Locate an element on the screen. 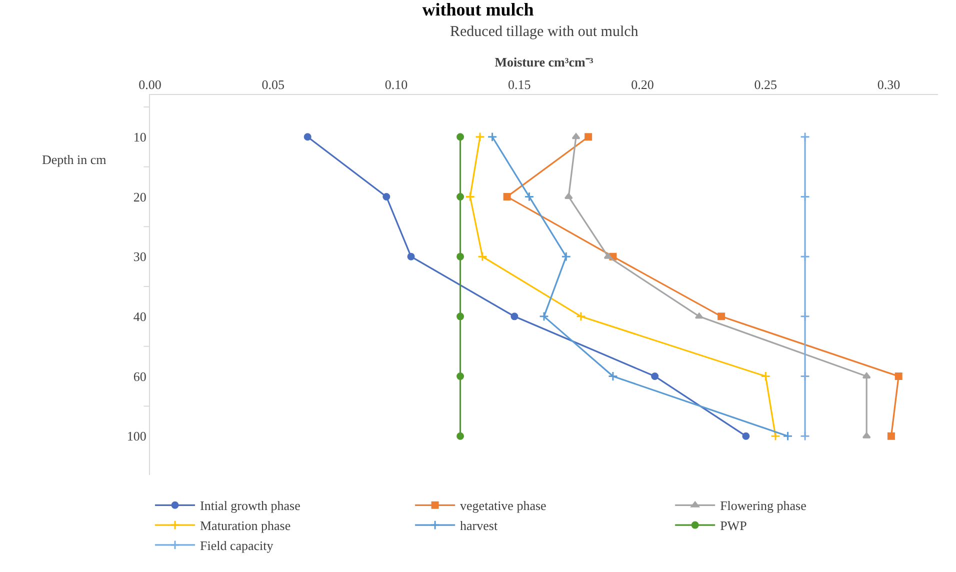 The width and height of the screenshot is (956, 572). legend-label: Maturation phase is located at coordinates (245, 526).